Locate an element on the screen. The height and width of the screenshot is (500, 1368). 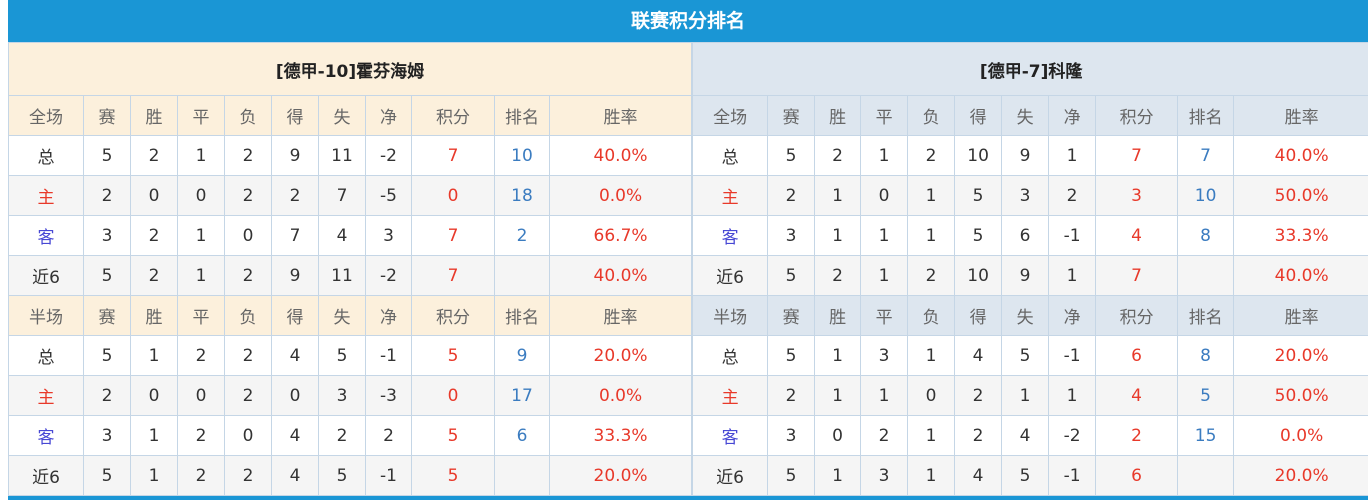
cell-rank: 9 is located at coordinates (522, 355).